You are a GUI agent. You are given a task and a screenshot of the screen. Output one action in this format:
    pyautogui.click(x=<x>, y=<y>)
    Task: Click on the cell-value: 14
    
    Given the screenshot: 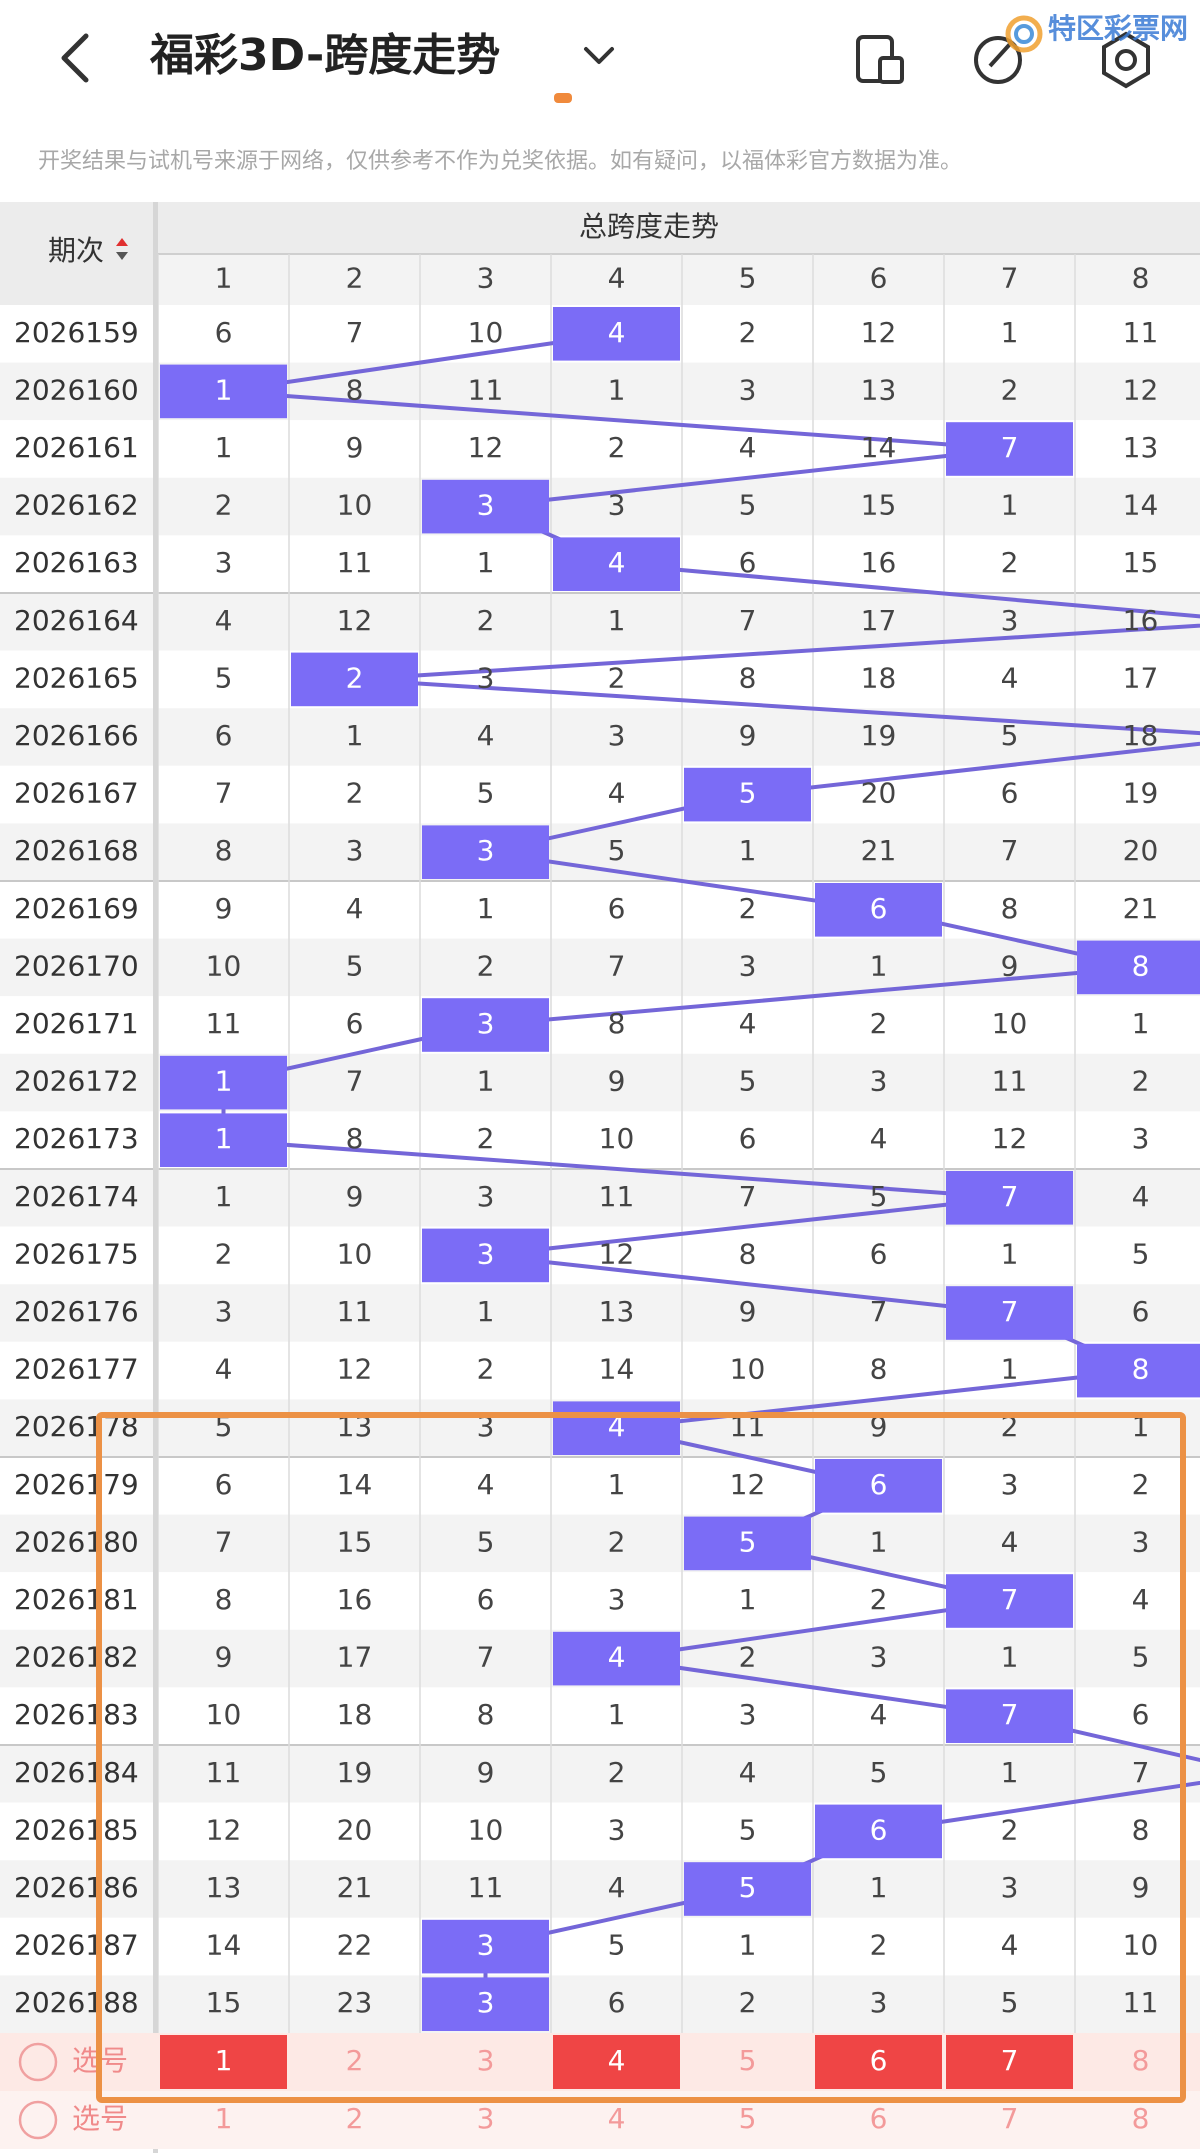 What is the action you would take?
    pyautogui.click(x=224, y=1945)
    